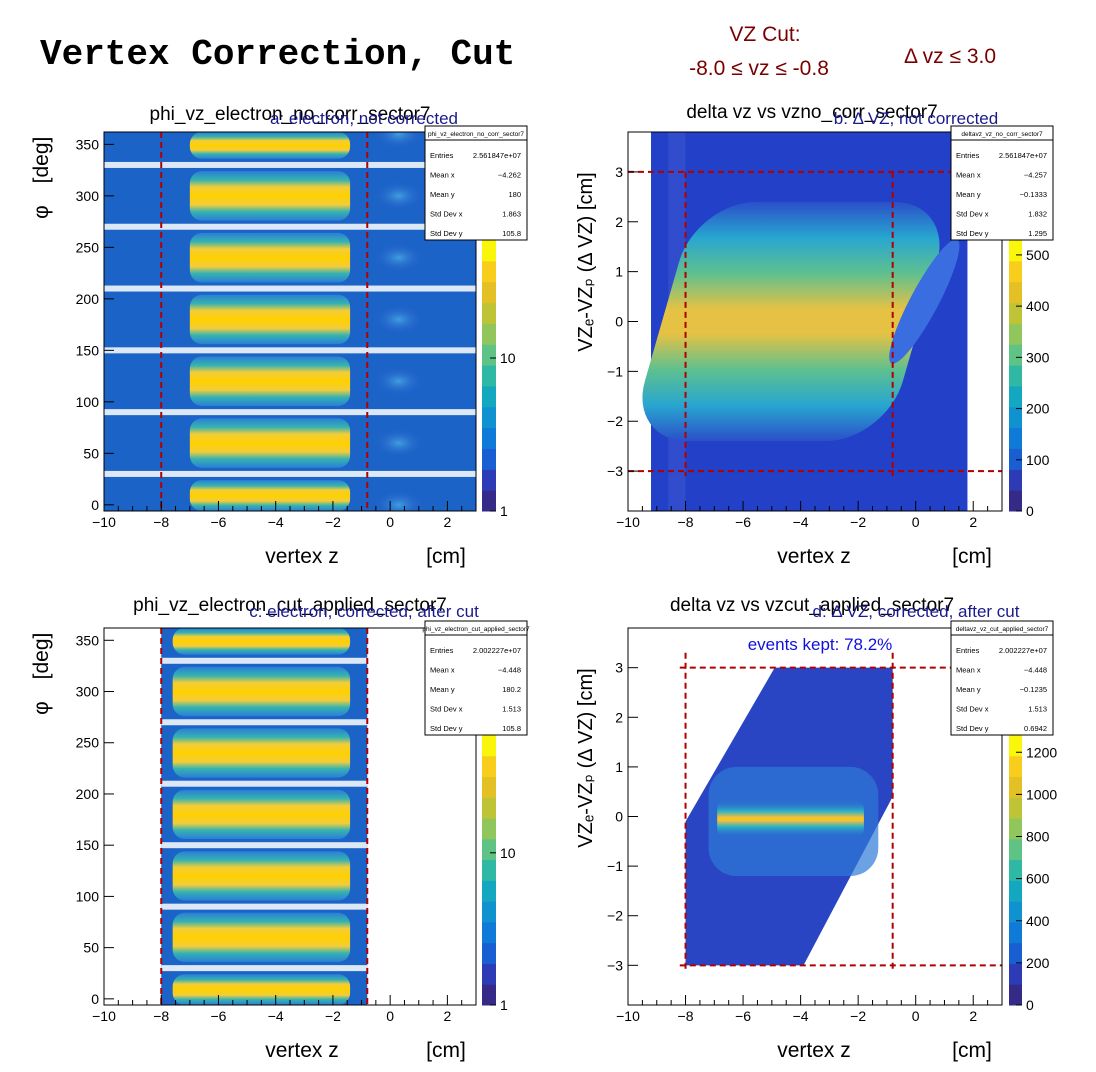  What do you see at coordinates (290, 114) in the screenshot?
I see `panel-title: phi_vz_electron_no_corr_sector7` at bounding box center [290, 114].